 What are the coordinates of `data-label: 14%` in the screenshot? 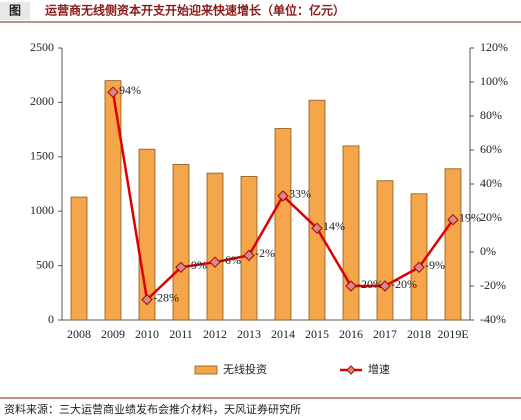 It's located at (334, 226).